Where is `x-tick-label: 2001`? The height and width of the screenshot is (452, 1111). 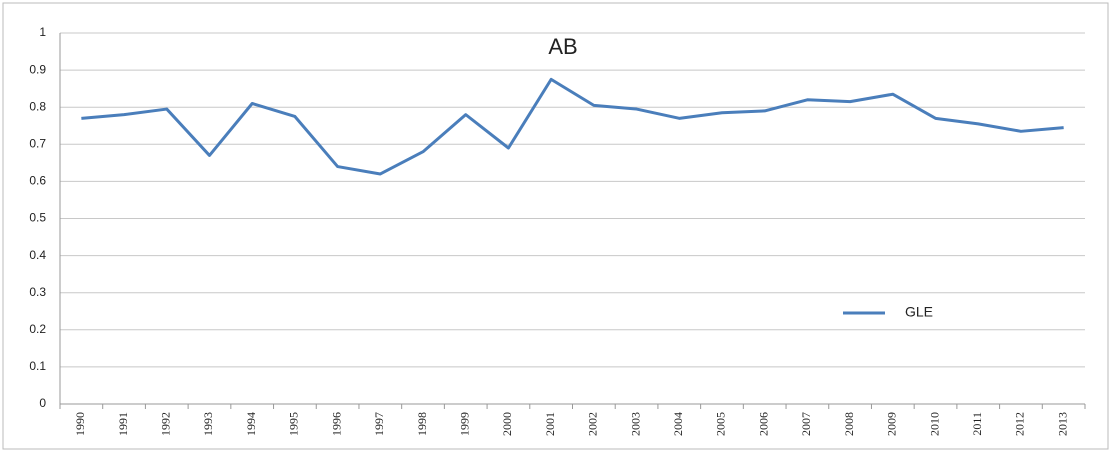
x-tick-label: 2001 is located at coordinates (550, 424).